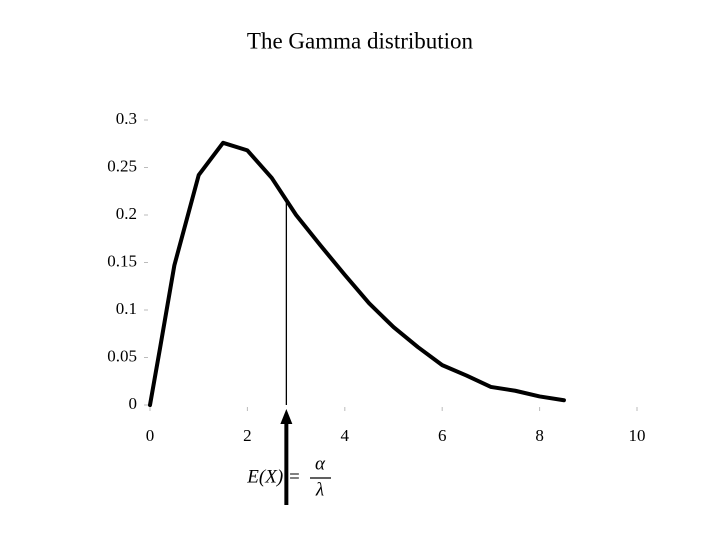 The image size is (720, 540). What do you see at coordinates (150, 435) in the screenshot?
I see `x-tick-label: 0` at bounding box center [150, 435].